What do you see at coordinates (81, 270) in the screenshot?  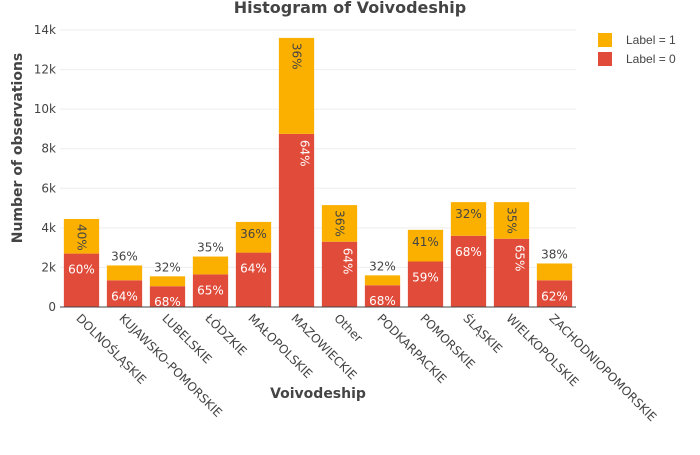 I see `data-label-label-0: 60%` at bounding box center [81, 270].